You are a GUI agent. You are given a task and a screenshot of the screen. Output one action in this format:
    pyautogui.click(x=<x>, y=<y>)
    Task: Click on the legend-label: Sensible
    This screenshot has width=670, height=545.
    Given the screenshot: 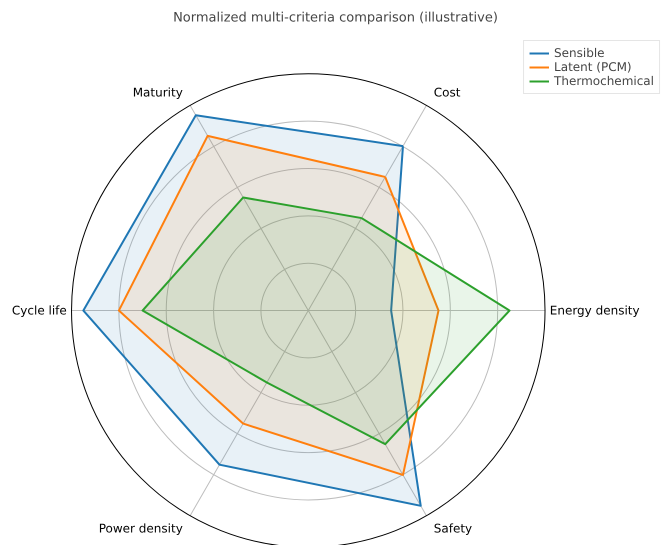 What is the action you would take?
    pyautogui.click(x=579, y=53)
    